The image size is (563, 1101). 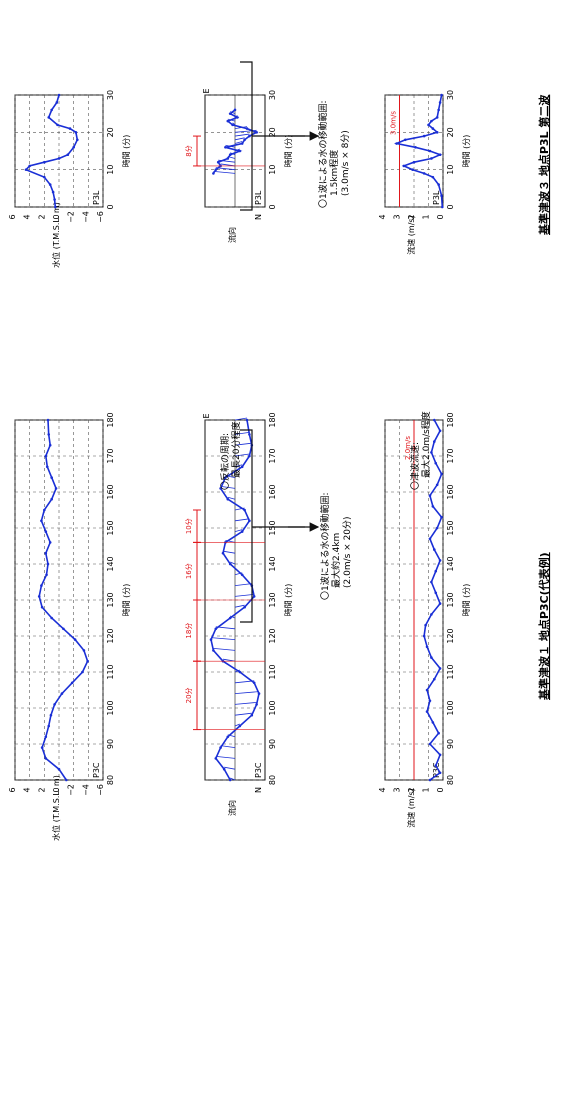 I want to click on y-tick-label: 1, so click(x=426, y=216).